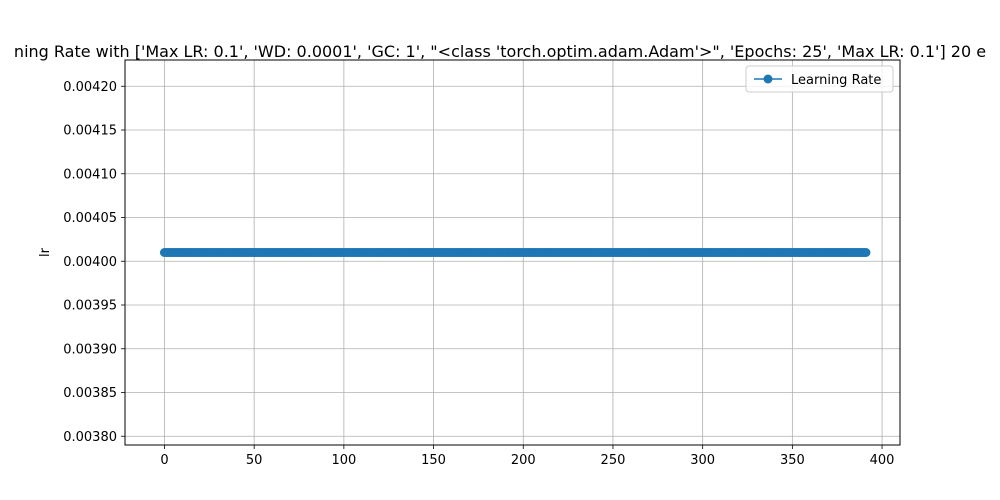 Image resolution: width=1000 pixels, height=500 pixels. Describe the element at coordinates (90, 262) in the screenshot. I see `y-tick-label: 0.00400` at that location.